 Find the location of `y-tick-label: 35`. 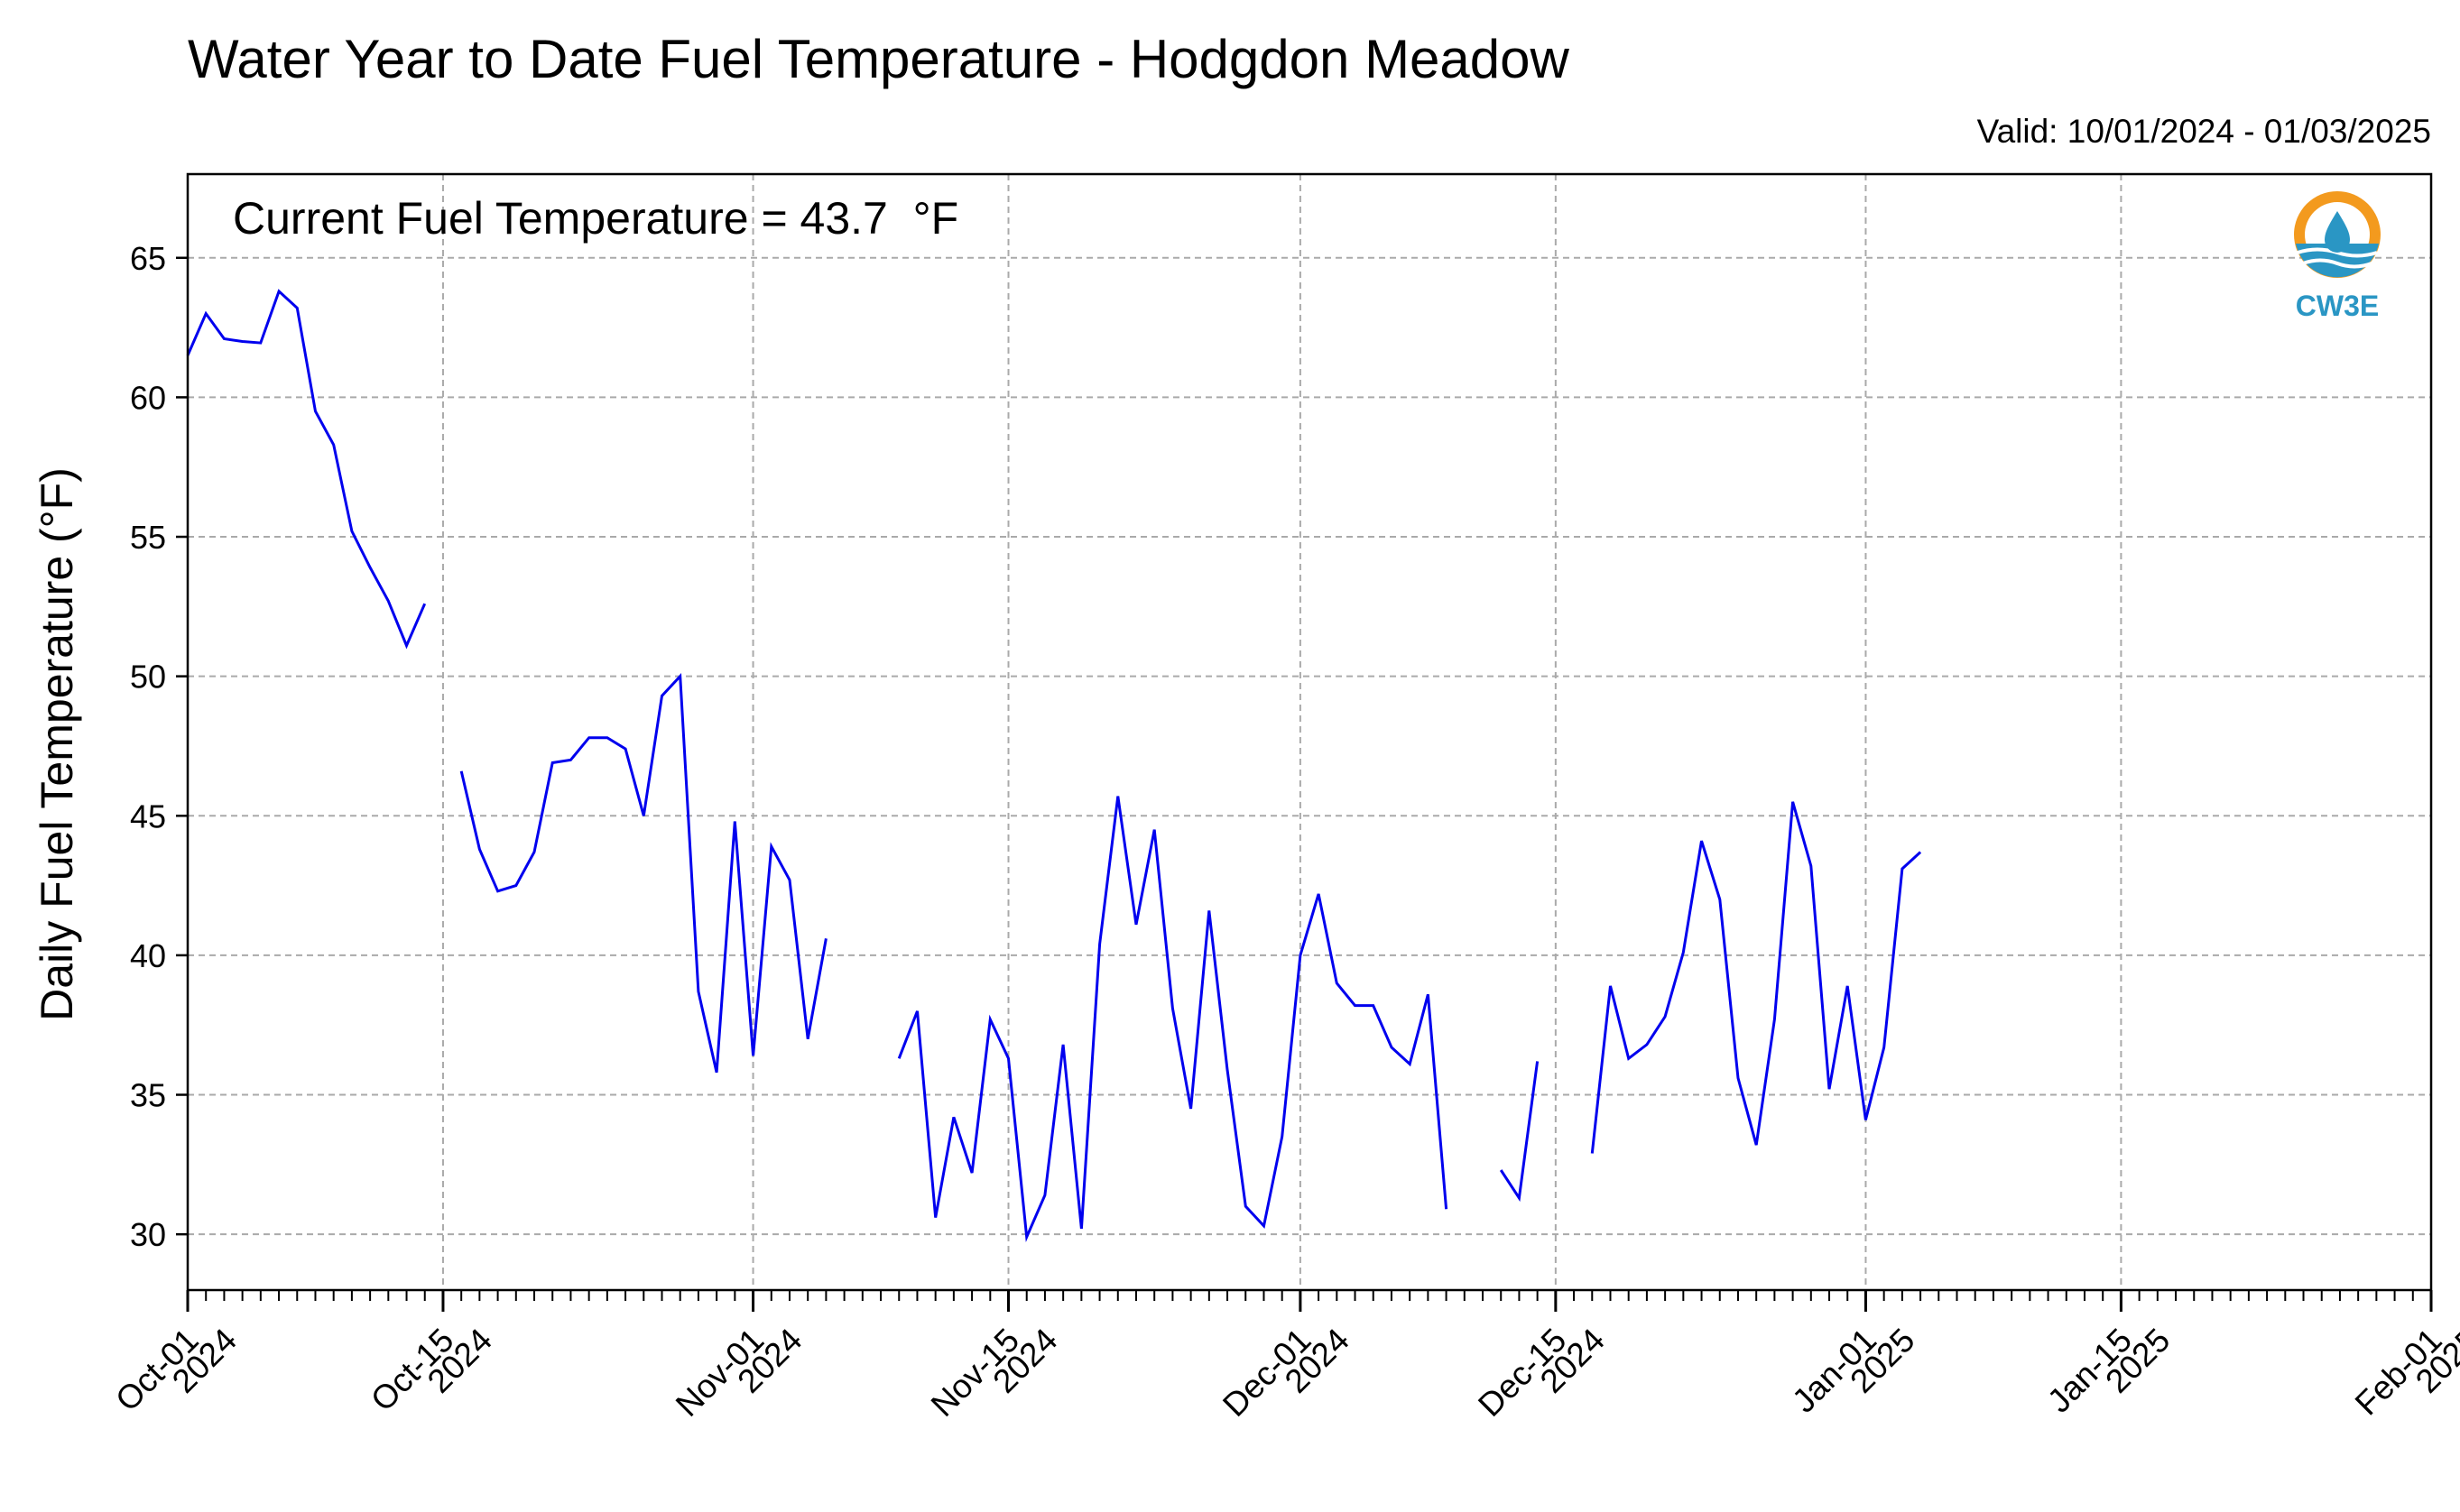

y-tick-label: 35 is located at coordinates (148, 1095).